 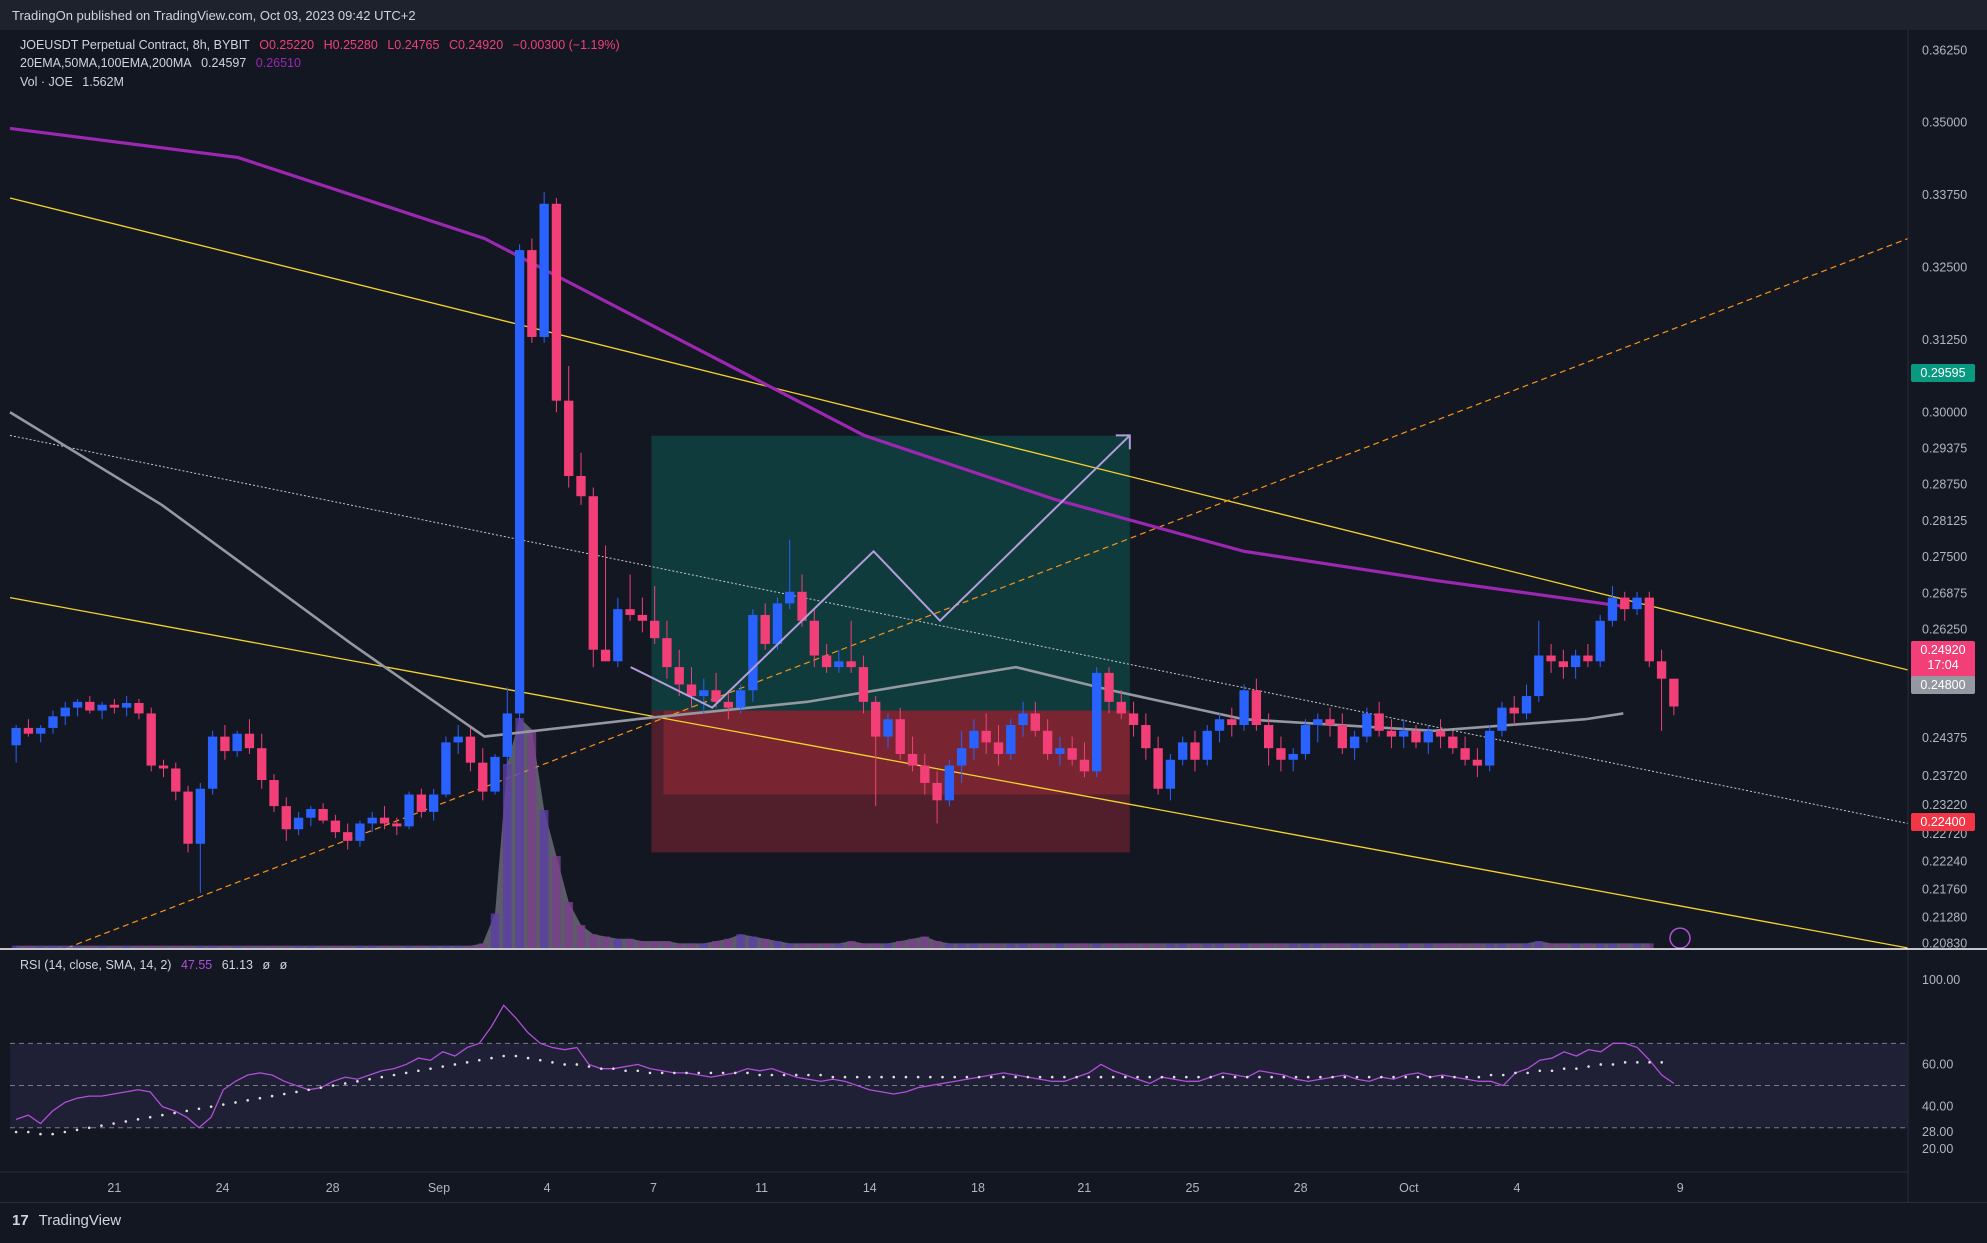 I want to click on price-tick-label: 0.31250, so click(x=1944, y=340).